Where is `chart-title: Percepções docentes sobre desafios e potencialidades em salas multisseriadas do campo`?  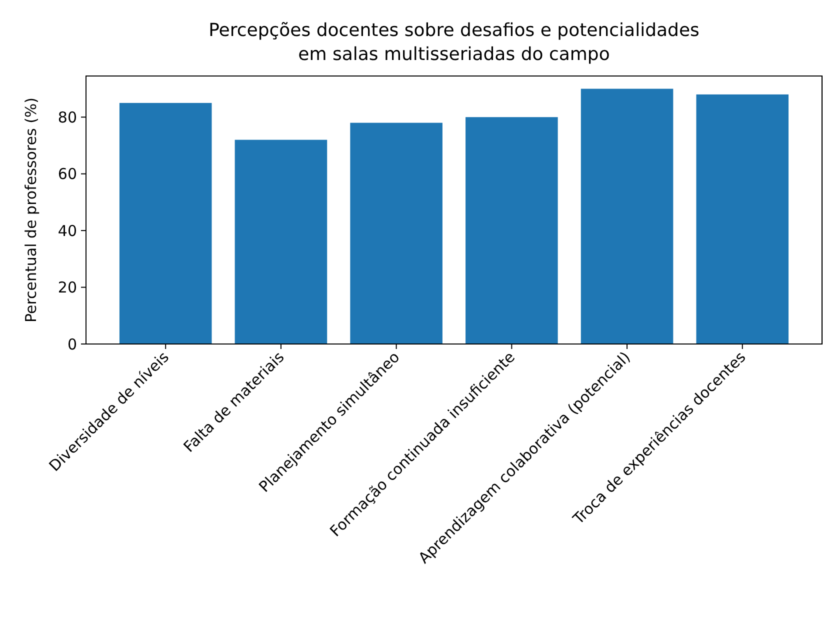 chart-title: Percepções docentes sobre desafios e potencialidades em salas multisseriadas do campo is located at coordinates (454, 42).